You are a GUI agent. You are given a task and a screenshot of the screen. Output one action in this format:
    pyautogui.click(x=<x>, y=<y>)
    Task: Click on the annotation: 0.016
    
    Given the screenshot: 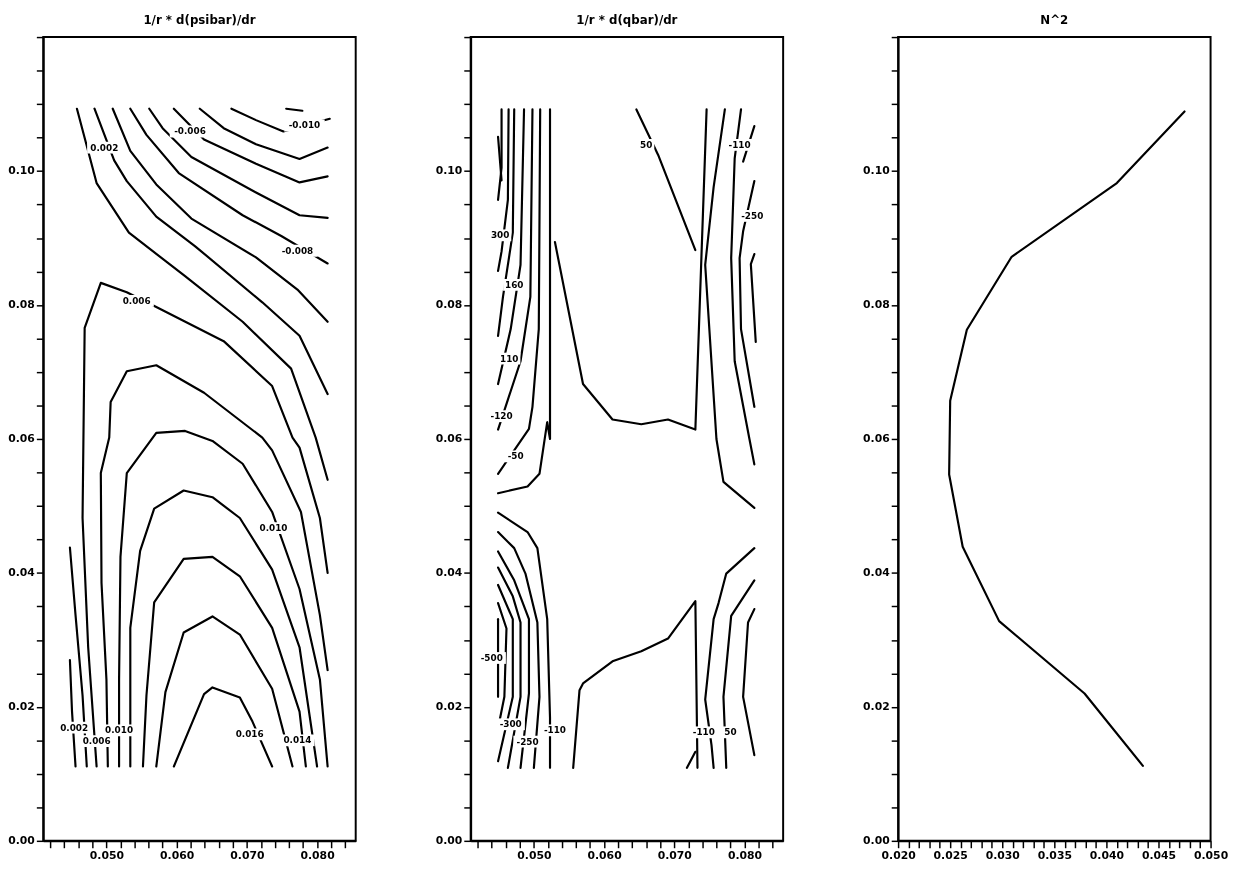 What is the action you would take?
    pyautogui.click(x=249, y=734)
    